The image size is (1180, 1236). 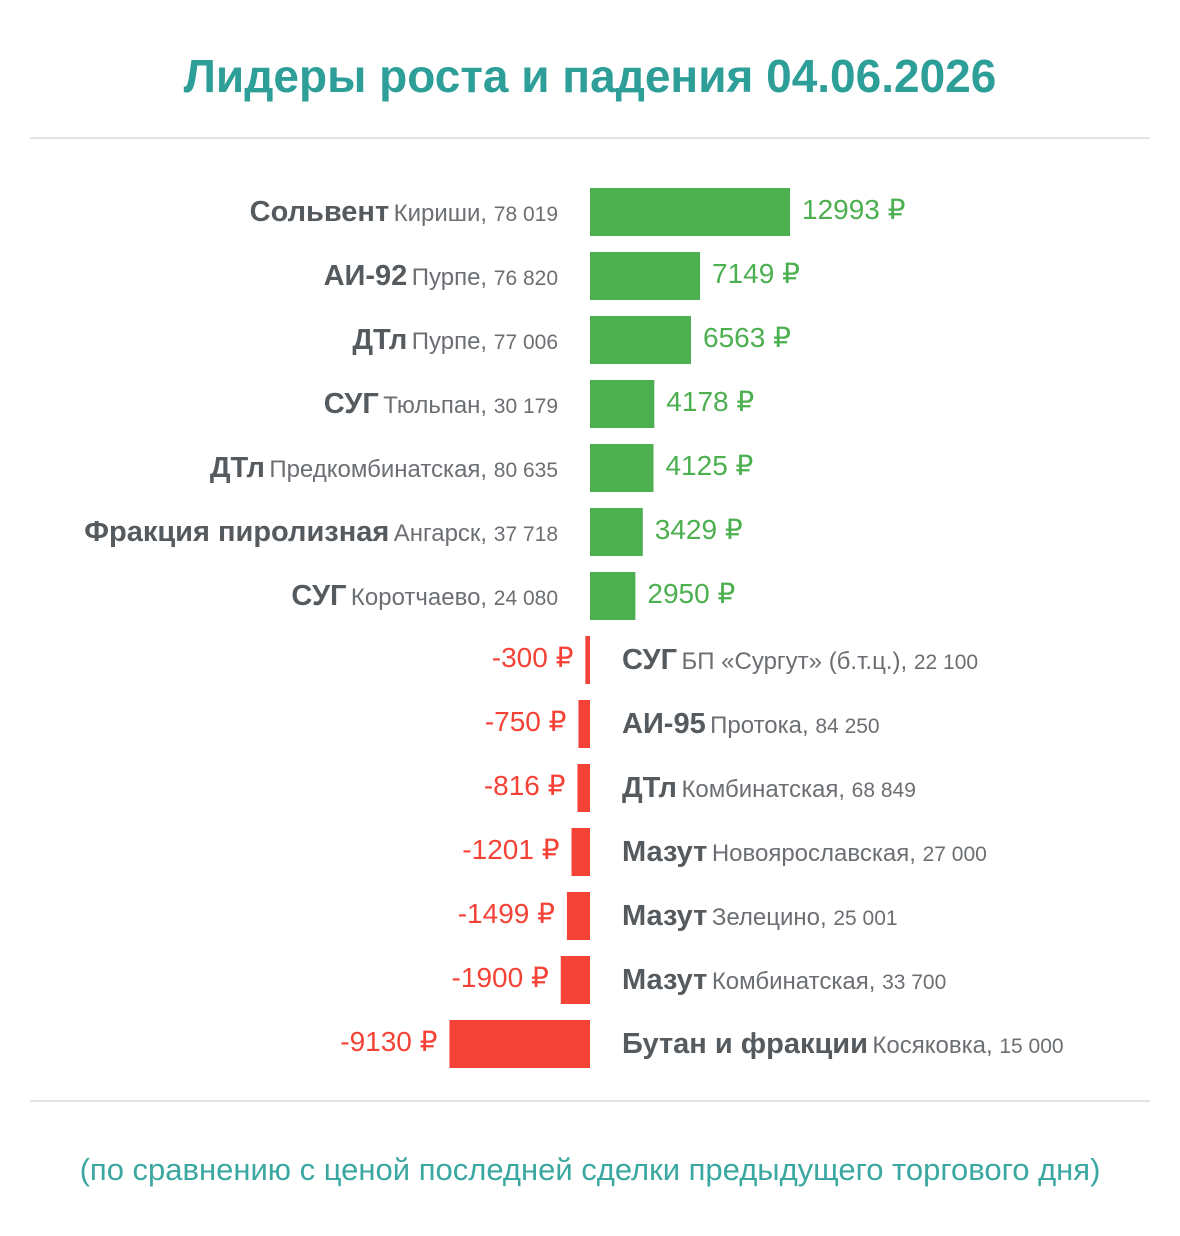 What do you see at coordinates (389, 1041) in the screenshot?
I see `value-label: -9130 ₽` at bounding box center [389, 1041].